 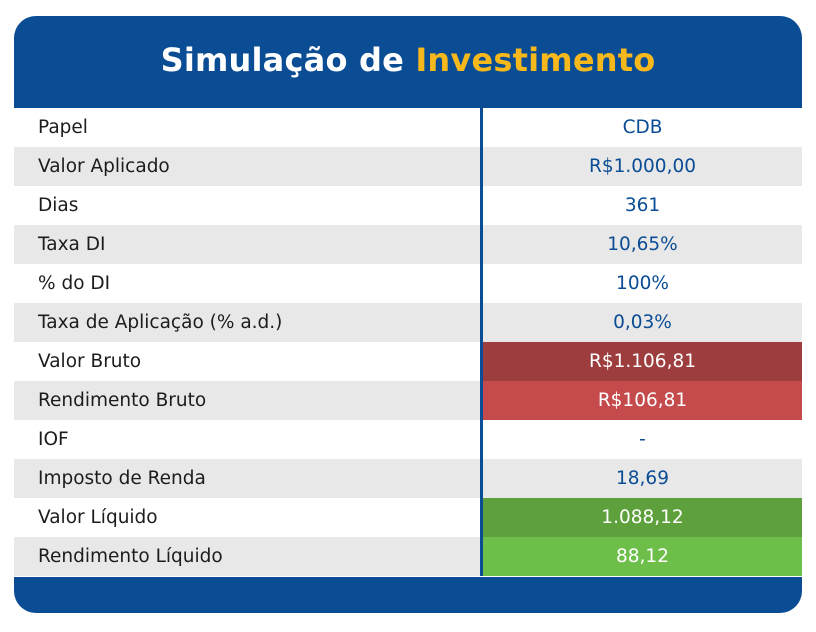 I want to click on table-row-valor-aplicado: Valor Aplicado R$1.000,00, so click(x=408, y=166).